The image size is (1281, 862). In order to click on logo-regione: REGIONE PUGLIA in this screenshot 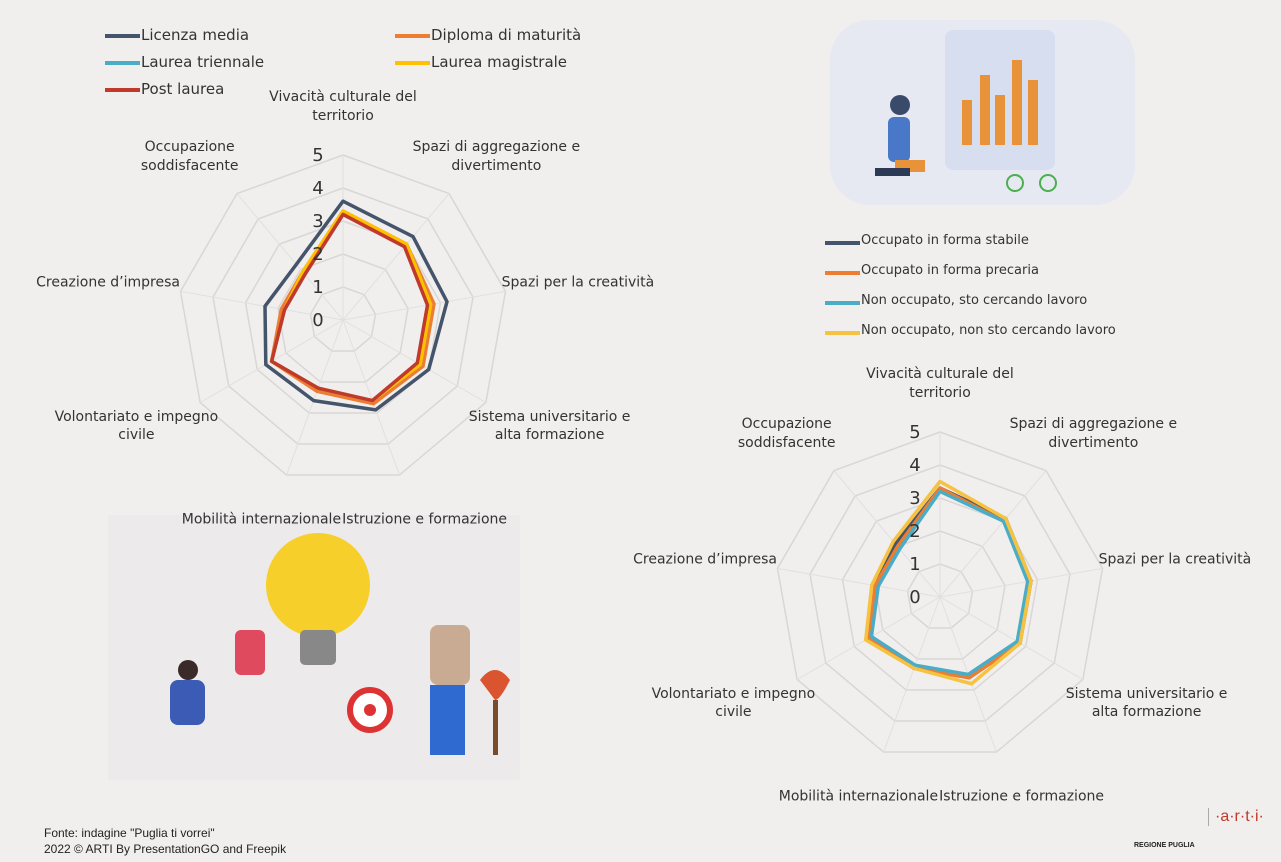, I will do `click(1164, 845)`.